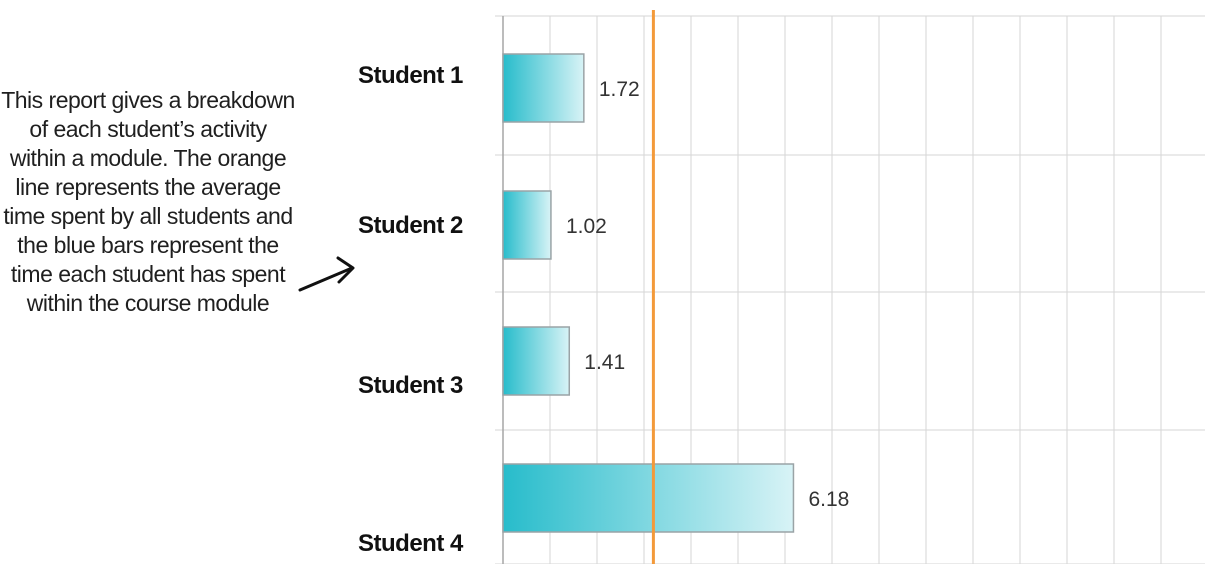  Describe the element at coordinates (410, 75) in the screenshot. I see `category-label: Student 1` at that location.